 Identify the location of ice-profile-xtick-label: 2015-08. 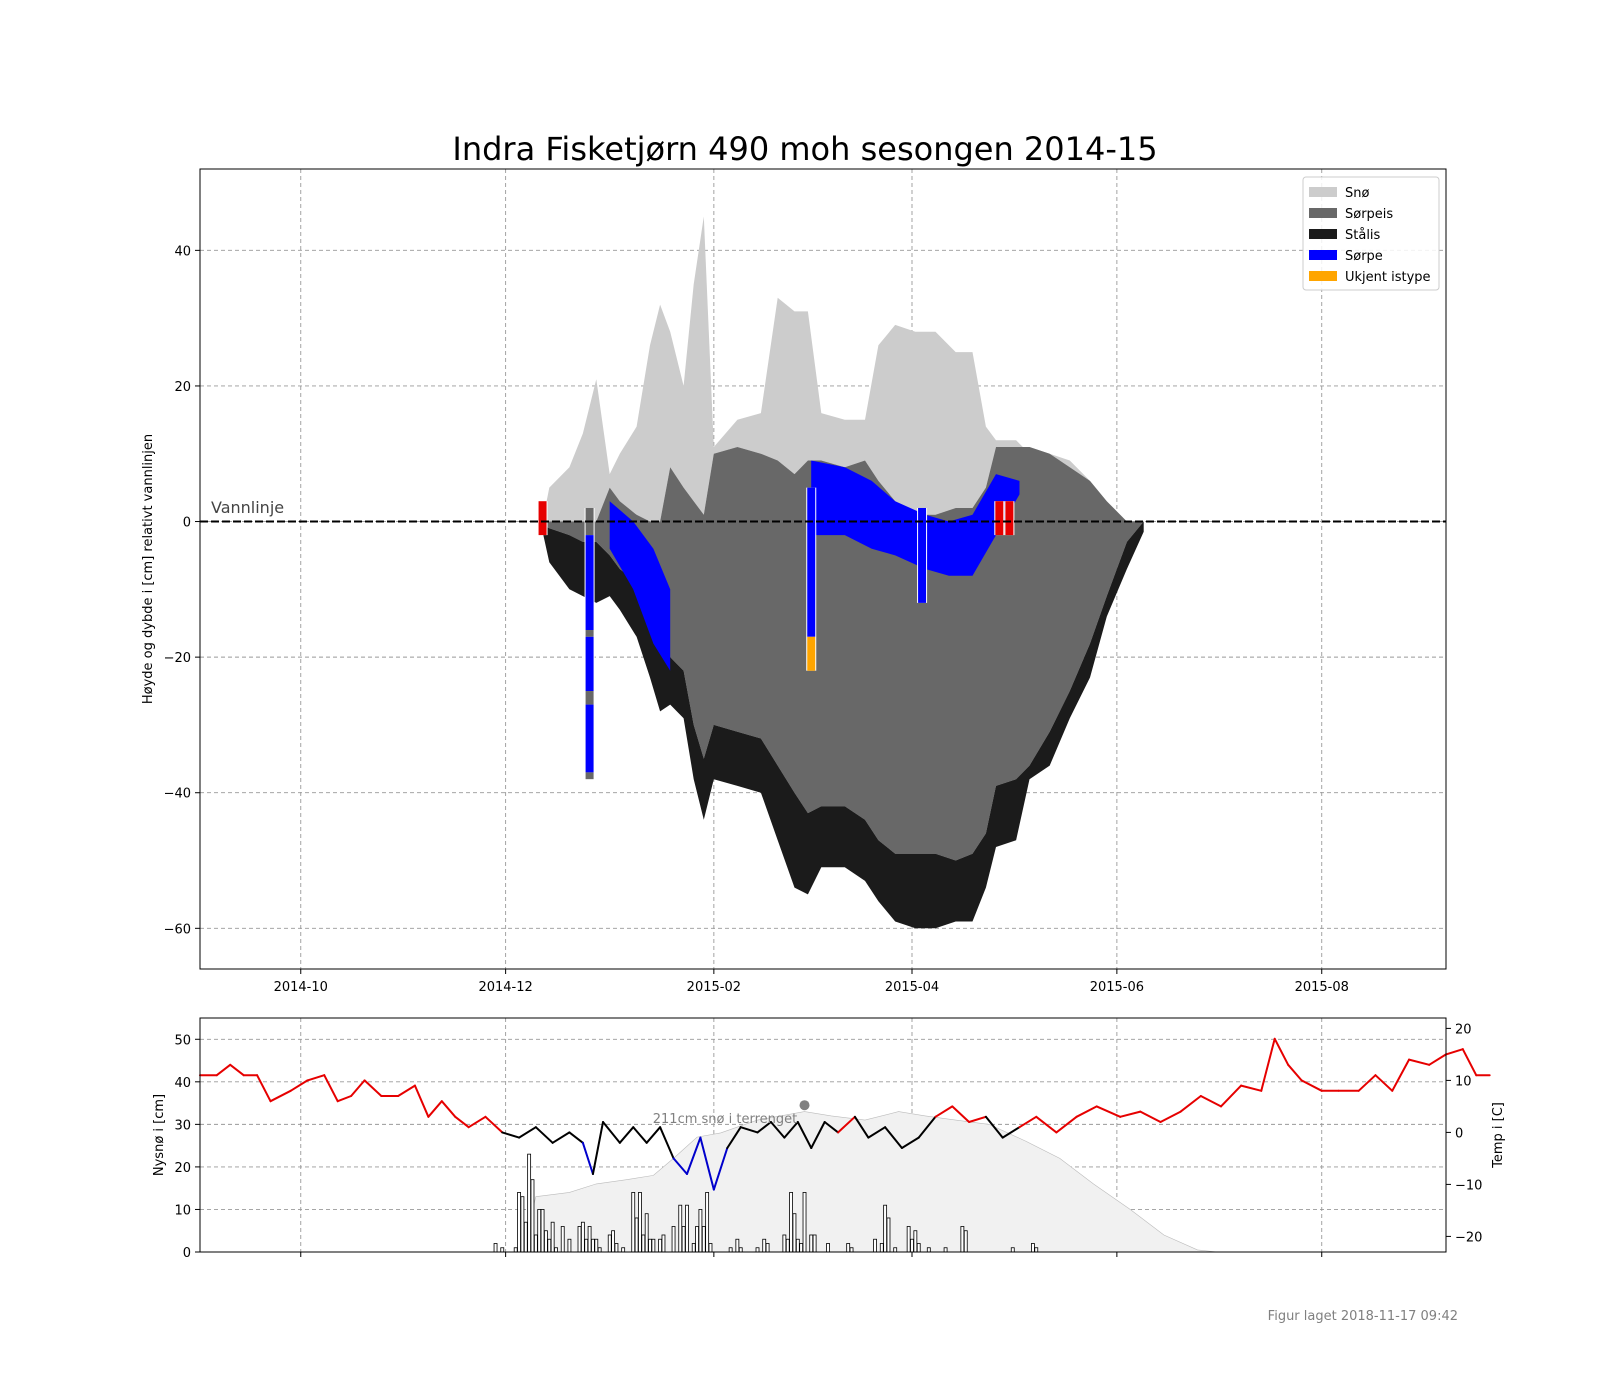
(1322, 987).